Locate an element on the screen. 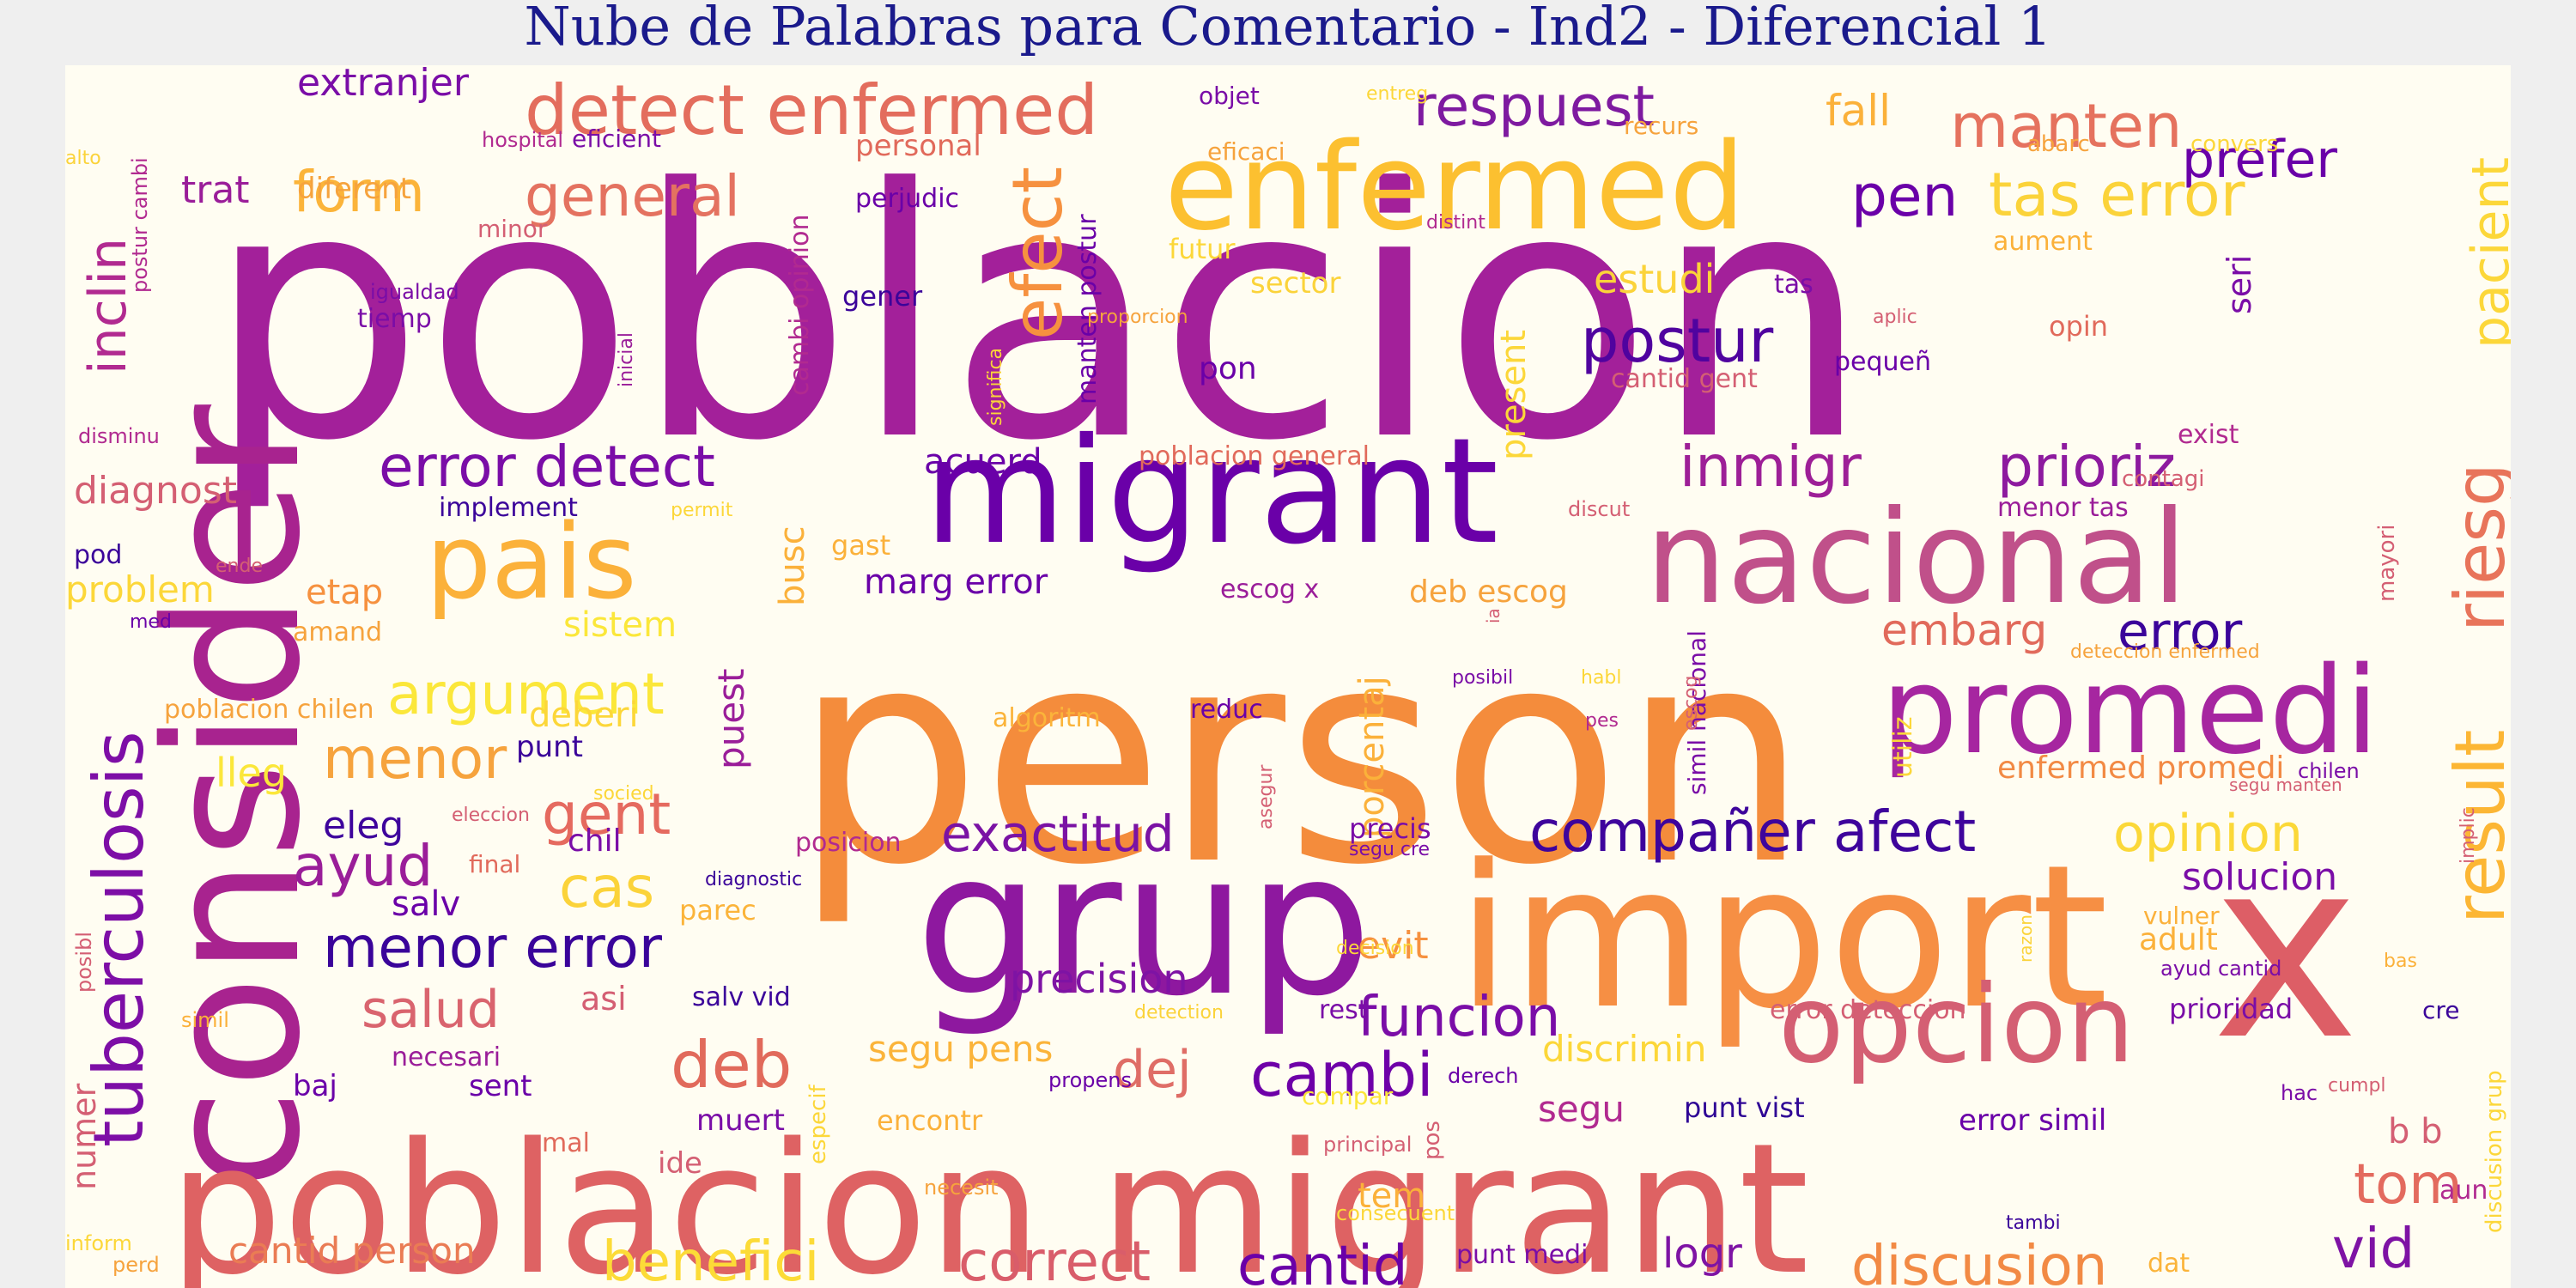 Image resolution: width=2576 pixels, height=1288 pixels. word-argument: argument is located at coordinates (526, 694).